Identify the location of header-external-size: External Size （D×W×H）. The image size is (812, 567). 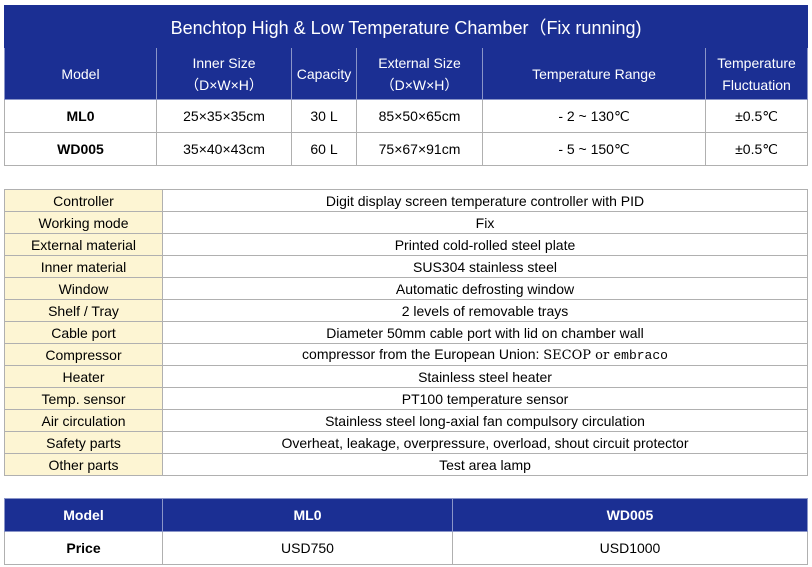
(419, 73).